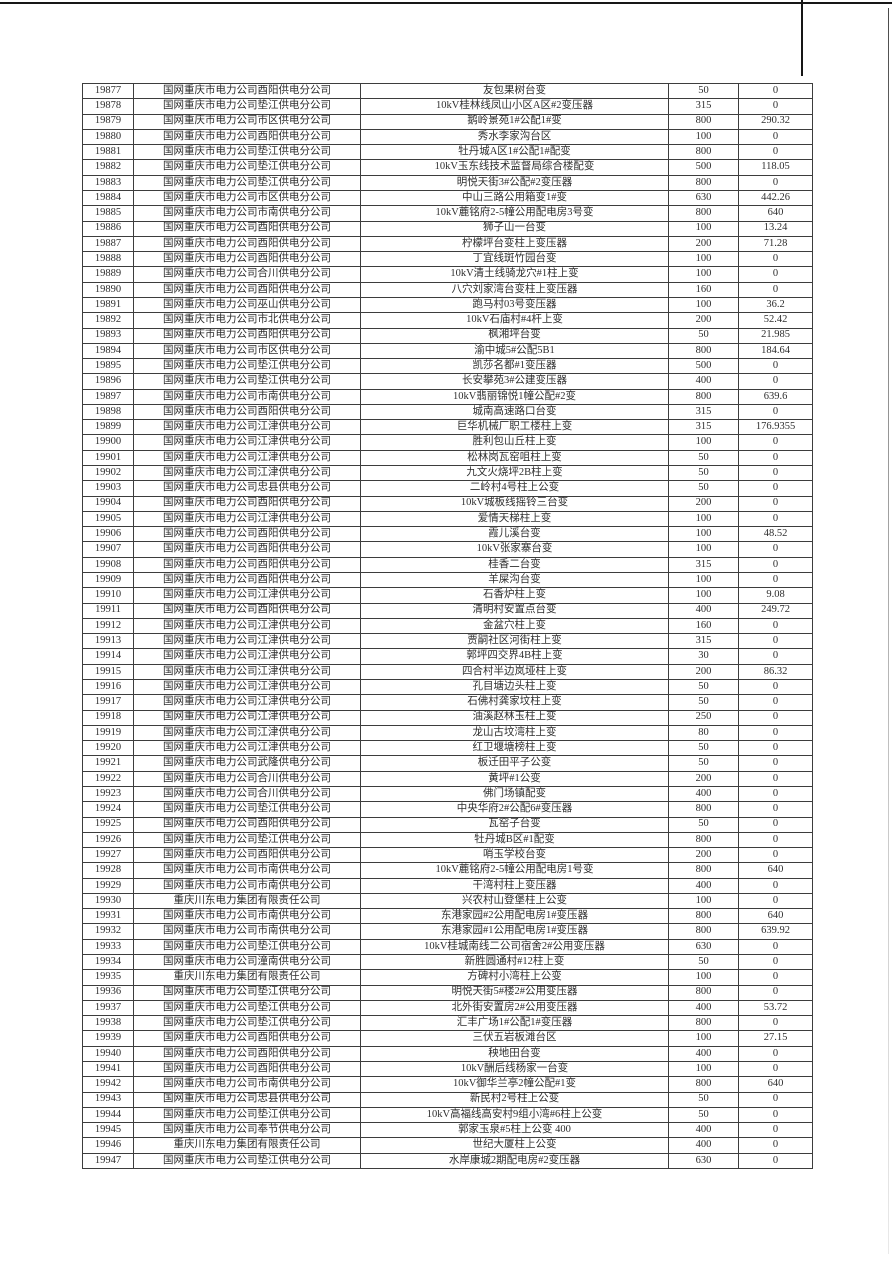 This screenshot has height=1262, width=892. Describe the element at coordinates (108, 1115) in the screenshot. I see `cell-id: 19944` at that location.